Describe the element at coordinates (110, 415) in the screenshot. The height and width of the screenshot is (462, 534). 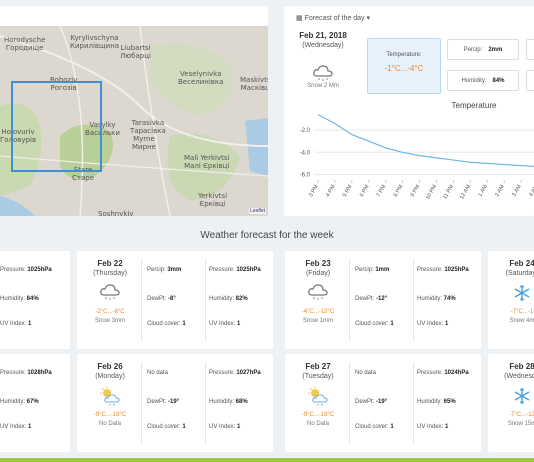
I see `row2-card-1-temp-range: -9°C...-18°C` at that location.